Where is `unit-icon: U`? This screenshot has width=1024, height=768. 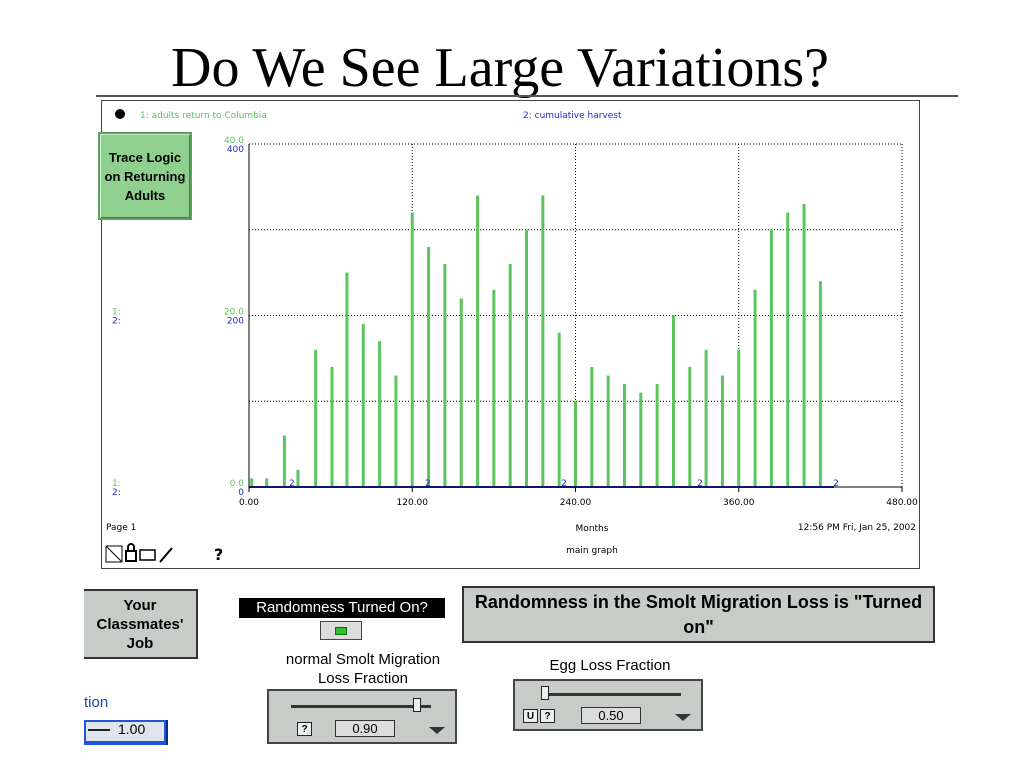 unit-icon: U is located at coordinates (530, 716).